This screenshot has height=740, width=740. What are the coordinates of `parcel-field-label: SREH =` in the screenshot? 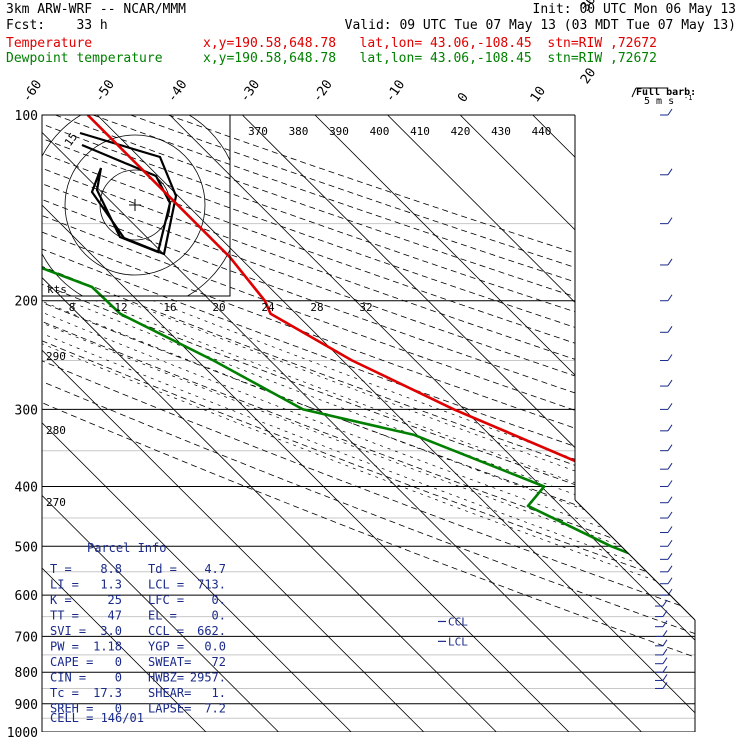 It's located at (71, 709).